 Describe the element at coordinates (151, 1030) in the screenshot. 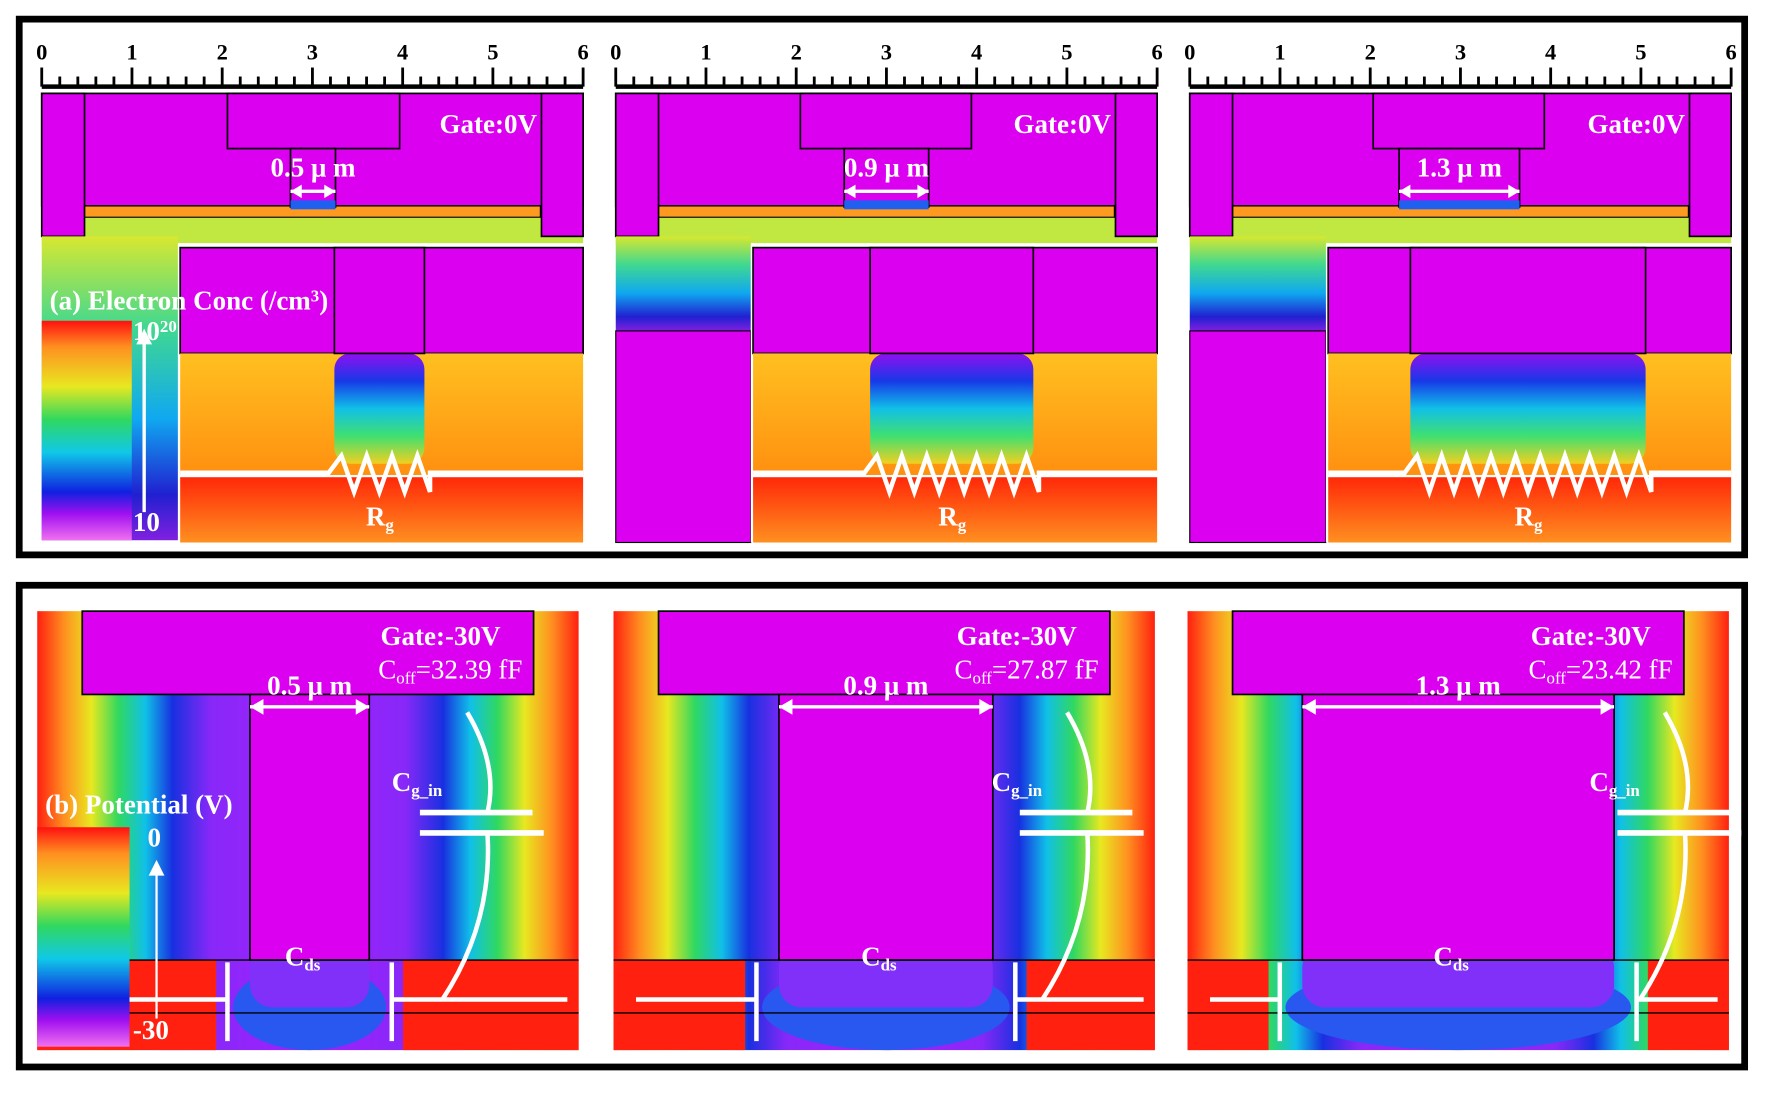

I see `colorbar-bottom-label: -30` at that location.